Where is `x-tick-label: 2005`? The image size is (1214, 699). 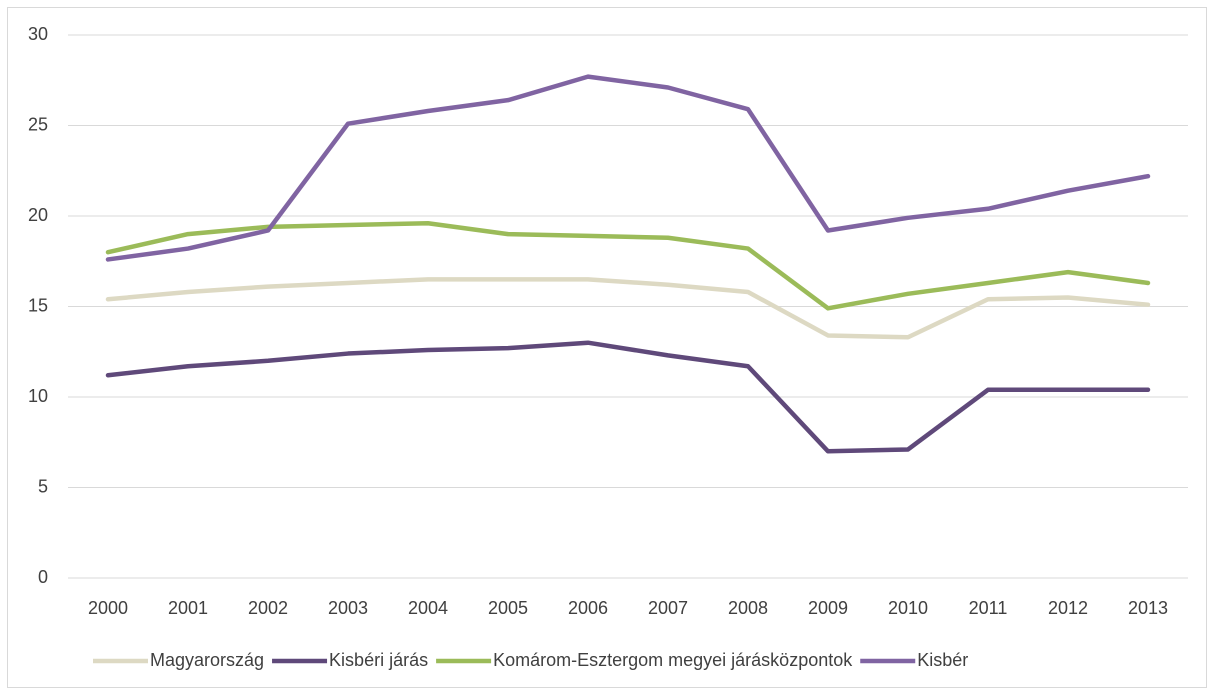
x-tick-label: 2005 is located at coordinates (508, 608).